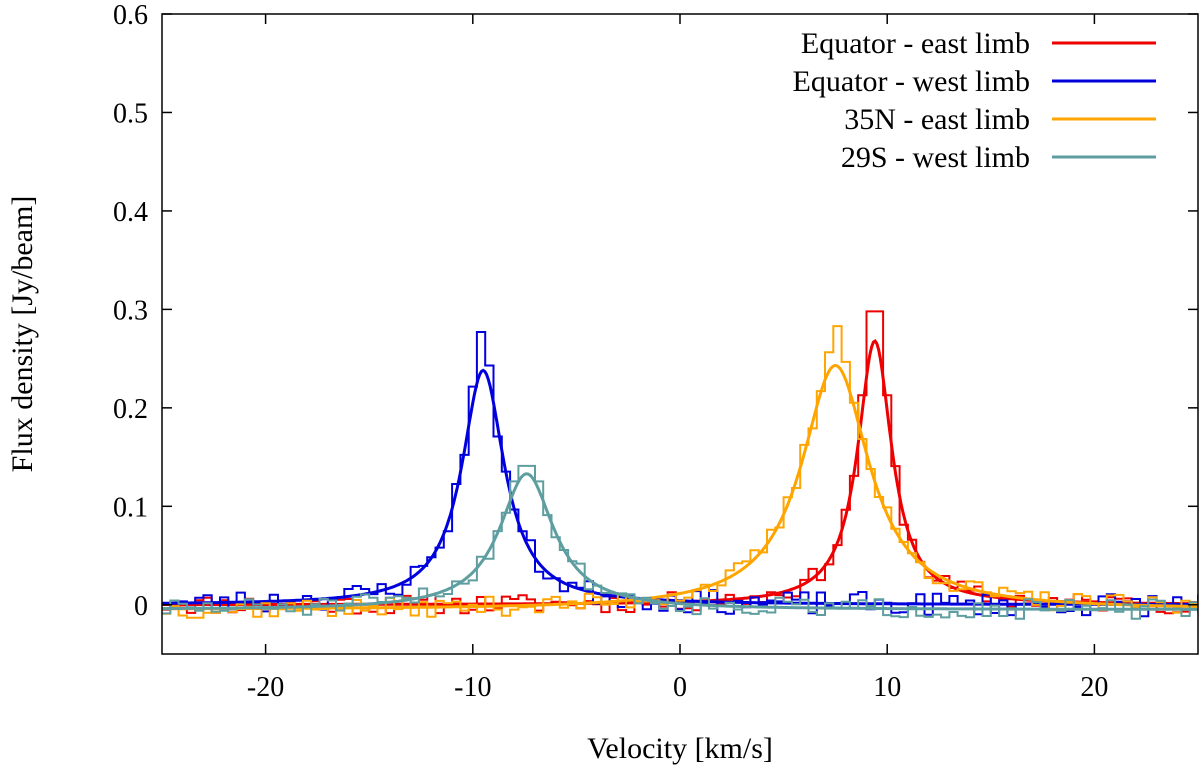 This screenshot has width=1200, height=768. Describe the element at coordinates (130, 212) in the screenshot. I see `y-tick-label: 0.4` at that location.